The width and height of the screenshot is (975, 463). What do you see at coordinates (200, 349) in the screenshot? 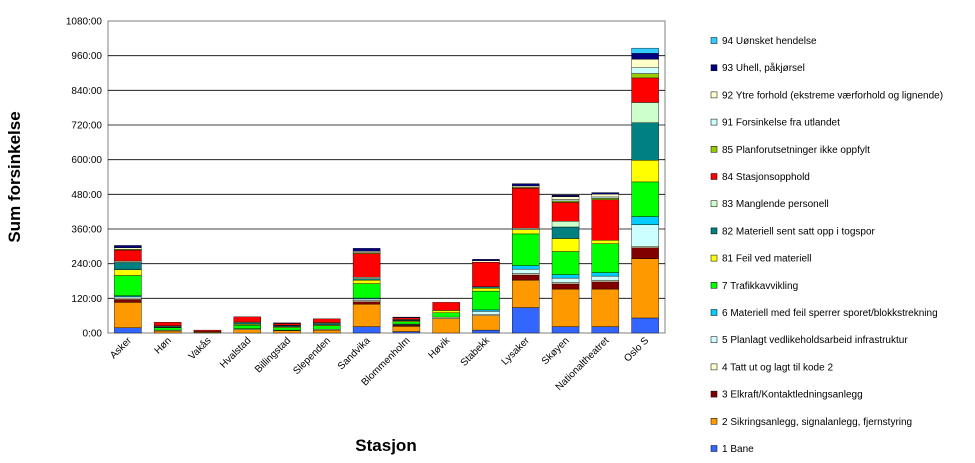
I see `category-label: Vakås` at bounding box center [200, 349].